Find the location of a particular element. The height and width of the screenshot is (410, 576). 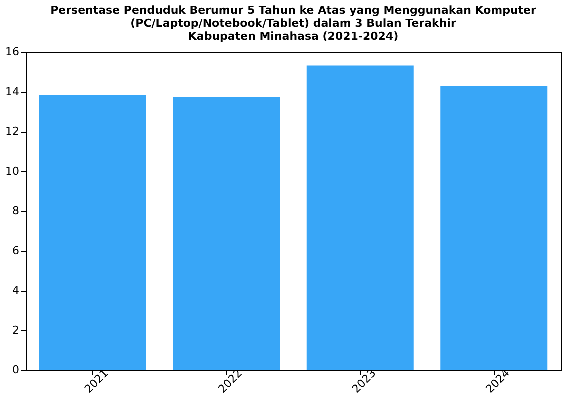

y-tick-label: 16 is located at coordinates (13, 52).